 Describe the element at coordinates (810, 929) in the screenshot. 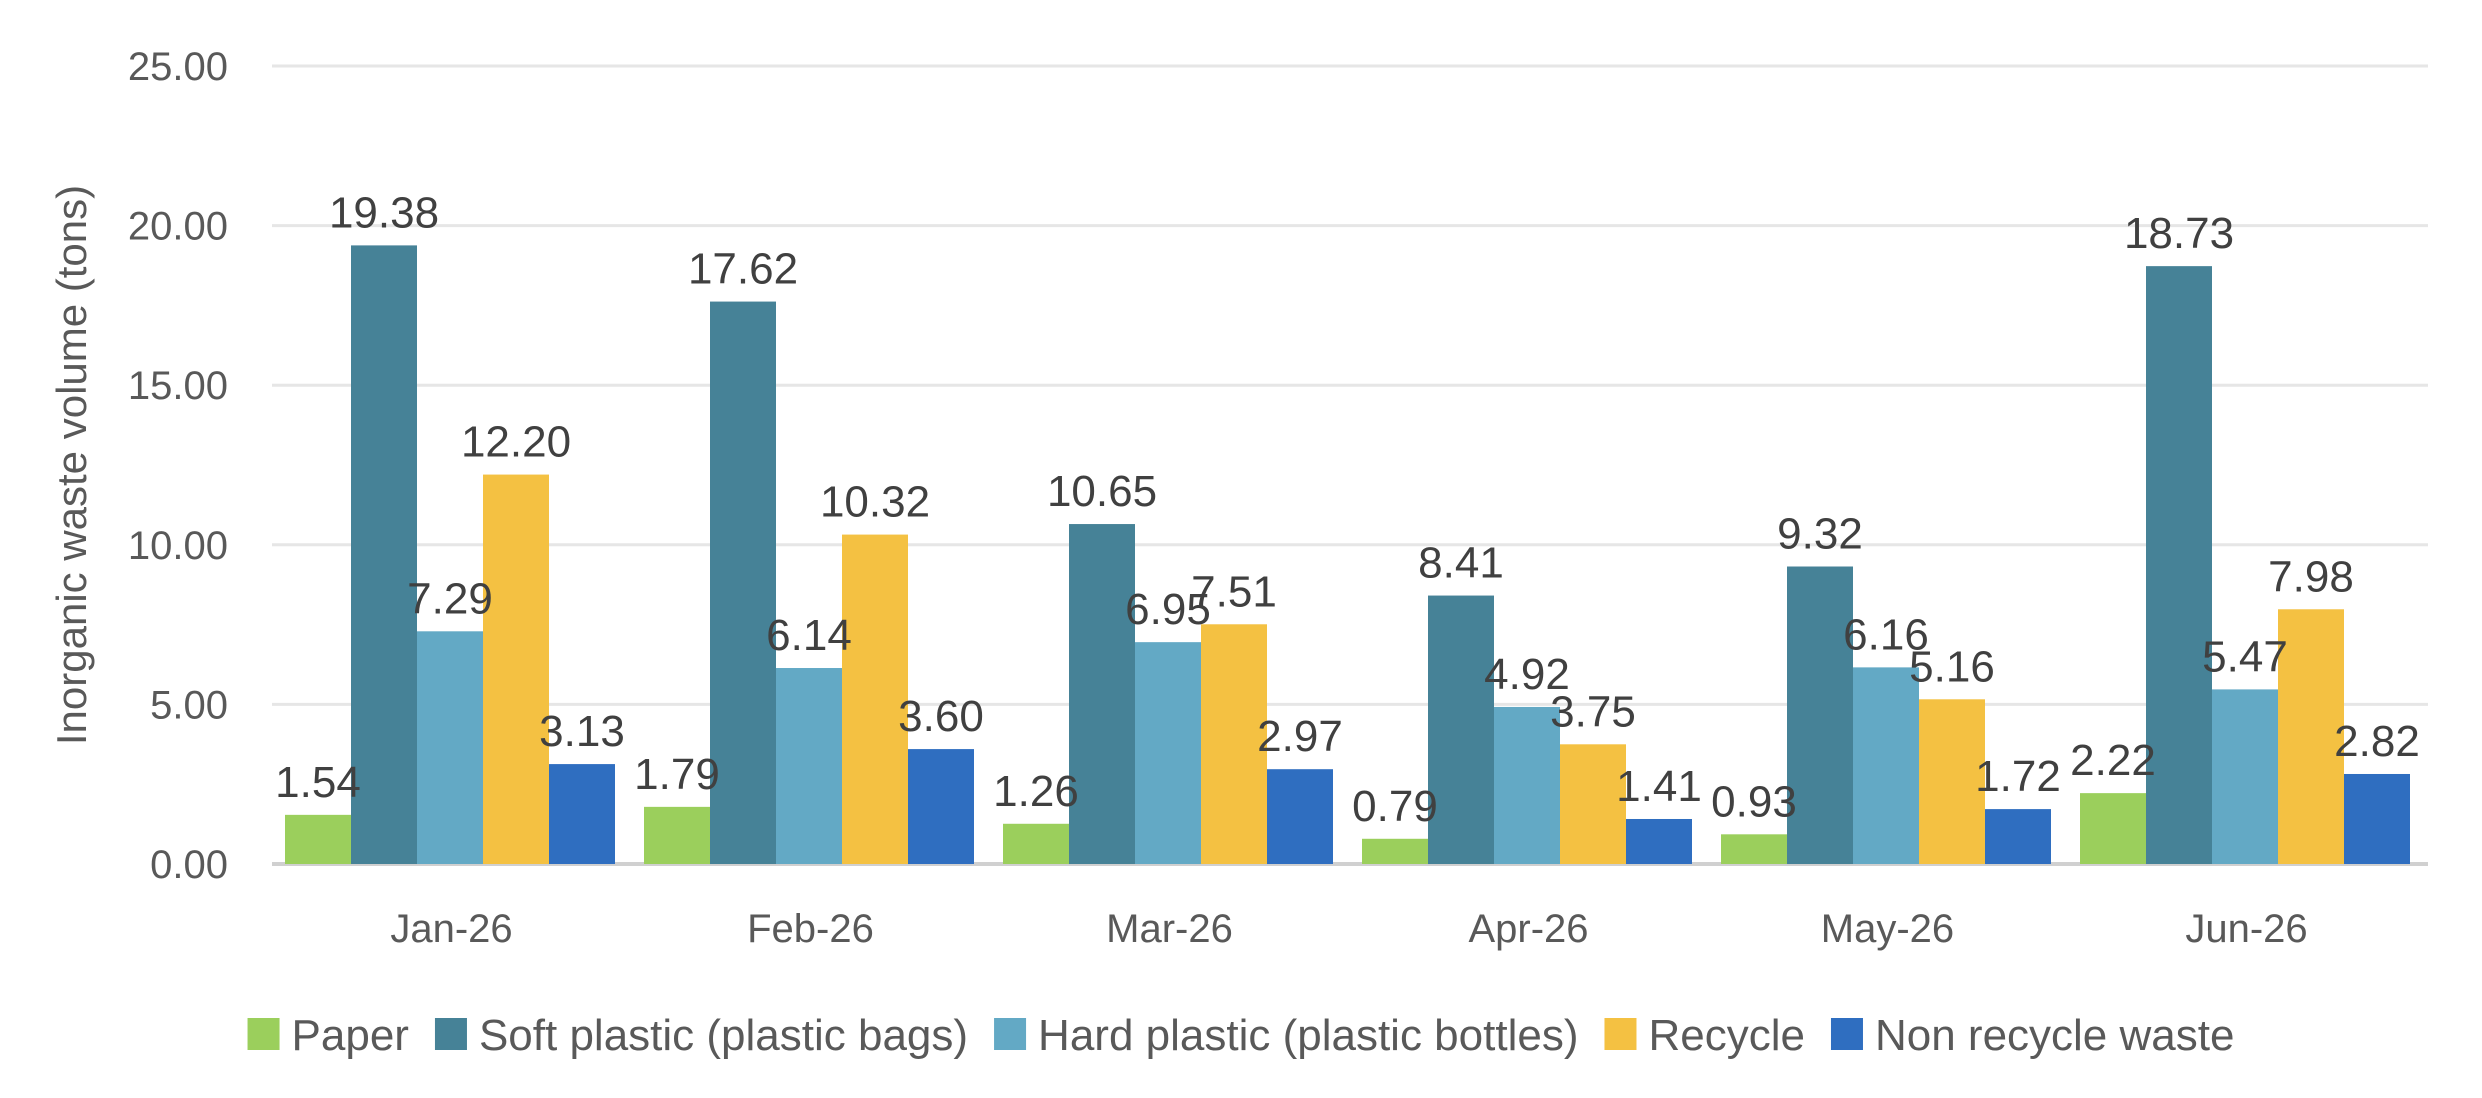

I see `x-tick-label: Feb-26` at that location.